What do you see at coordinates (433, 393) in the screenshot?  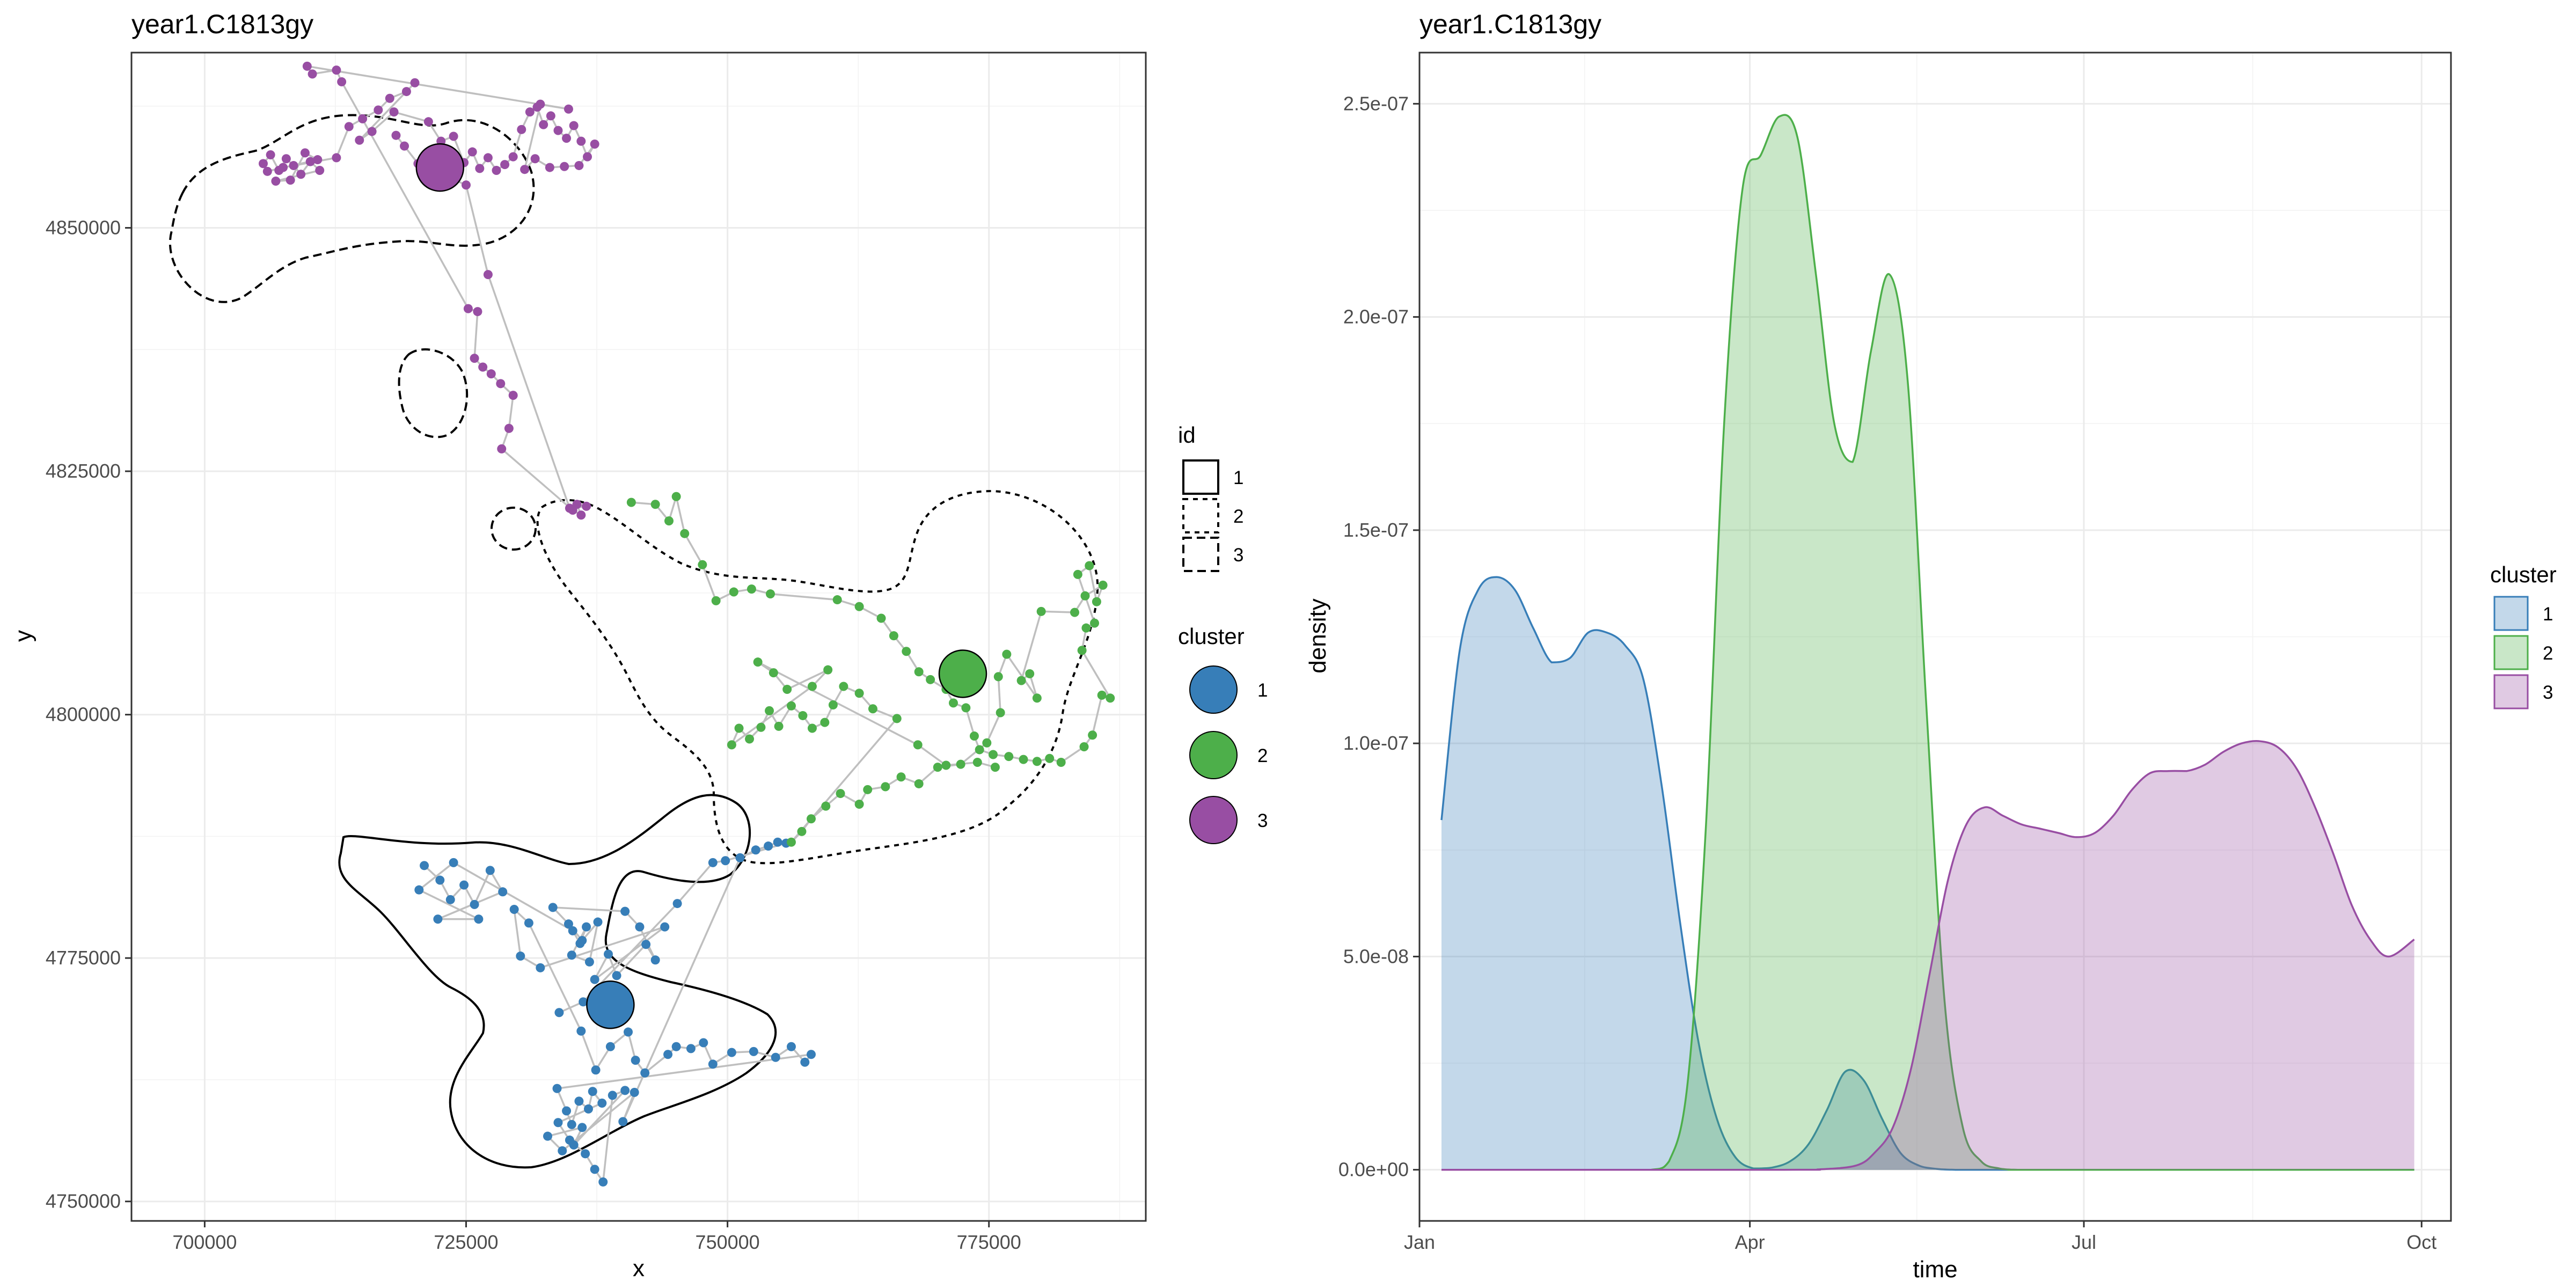 I see `home-range-contour-3-middle` at bounding box center [433, 393].